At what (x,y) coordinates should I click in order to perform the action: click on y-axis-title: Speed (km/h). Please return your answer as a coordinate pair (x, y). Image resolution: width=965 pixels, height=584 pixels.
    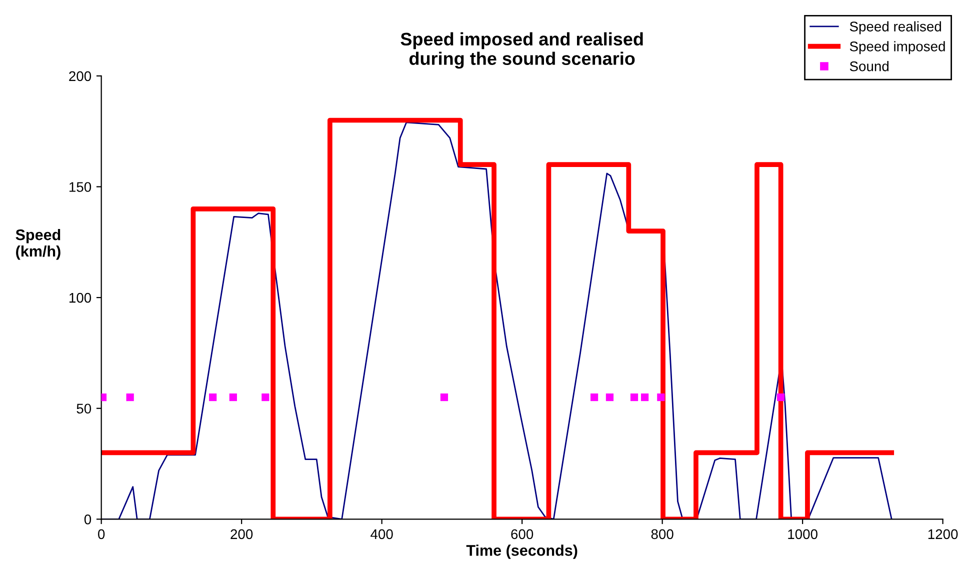
    Looking at the image, I should click on (38, 244).